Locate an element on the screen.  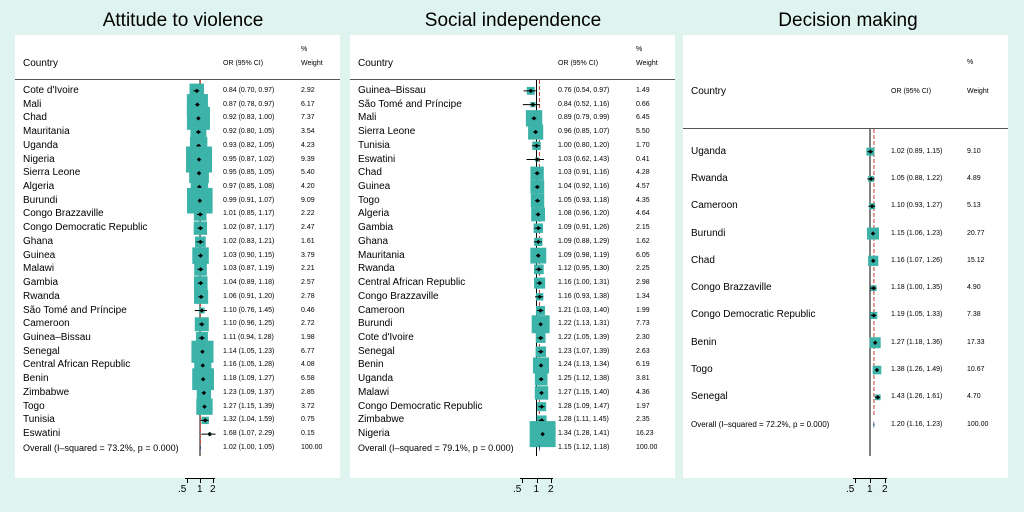
weight-label: 17.33 is located at coordinates (976, 342).